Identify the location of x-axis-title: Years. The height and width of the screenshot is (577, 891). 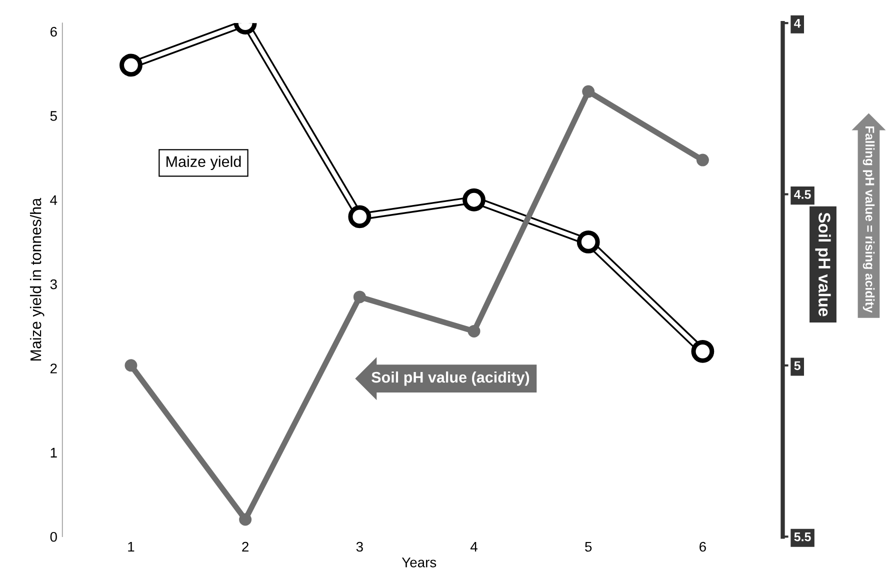
(419, 563).